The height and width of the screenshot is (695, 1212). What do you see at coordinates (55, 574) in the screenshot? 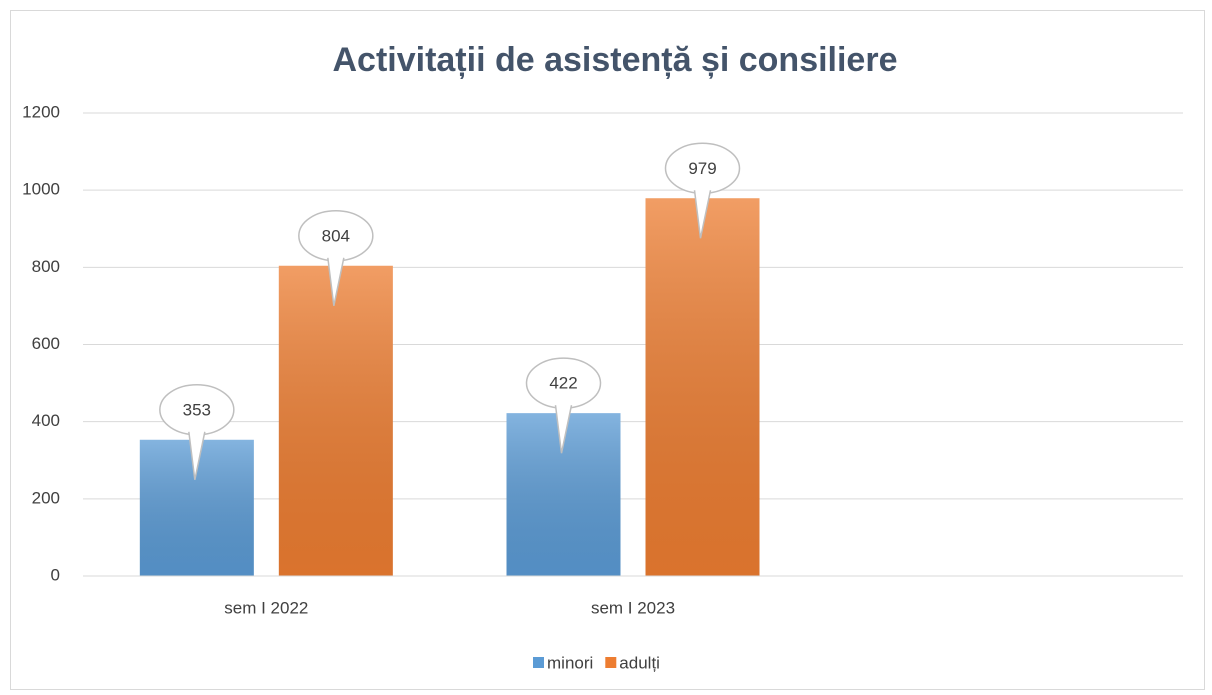
I see `y-tick-label: 0` at bounding box center [55, 574].